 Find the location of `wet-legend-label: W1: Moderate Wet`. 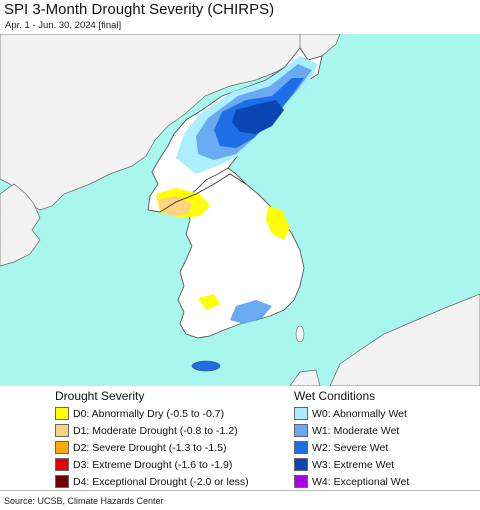

wet-legend-label: W1: Moderate Wet is located at coordinates (356, 430).